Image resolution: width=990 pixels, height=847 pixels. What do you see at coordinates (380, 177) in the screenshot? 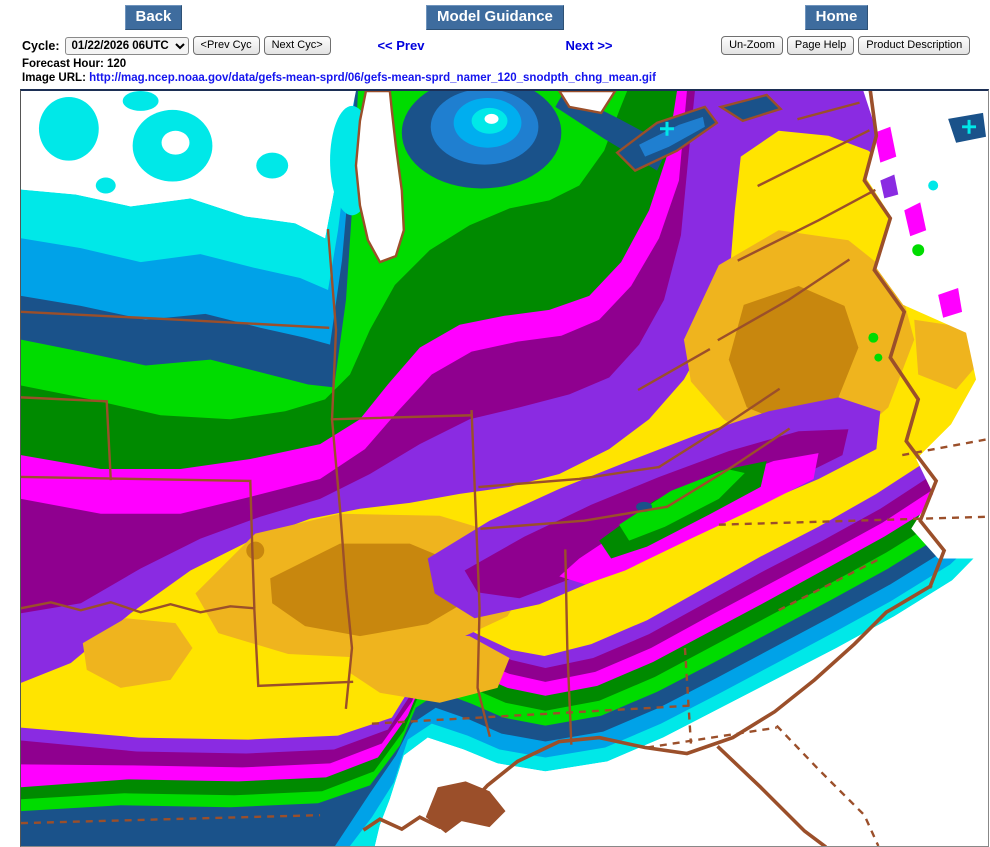
I see `lake-michigan` at bounding box center [380, 177].